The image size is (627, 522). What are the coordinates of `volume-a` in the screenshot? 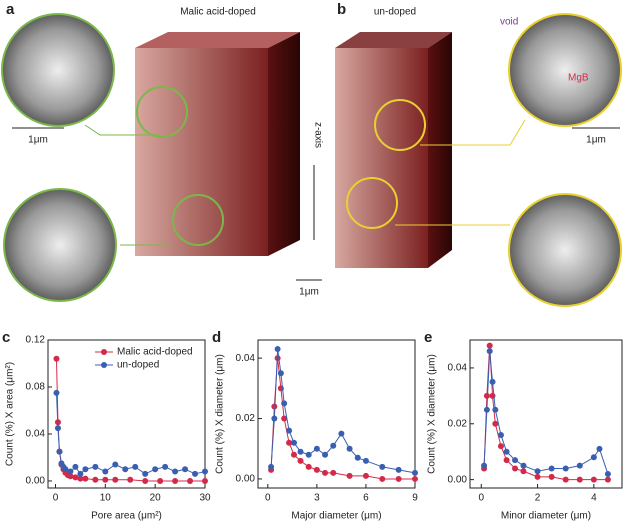 It's located at (217, 144).